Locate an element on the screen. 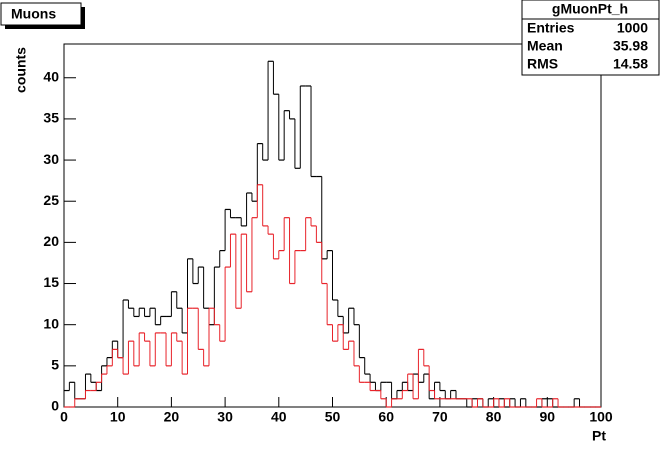 The image size is (660, 449). x-tick-label: 60 is located at coordinates (386, 417).